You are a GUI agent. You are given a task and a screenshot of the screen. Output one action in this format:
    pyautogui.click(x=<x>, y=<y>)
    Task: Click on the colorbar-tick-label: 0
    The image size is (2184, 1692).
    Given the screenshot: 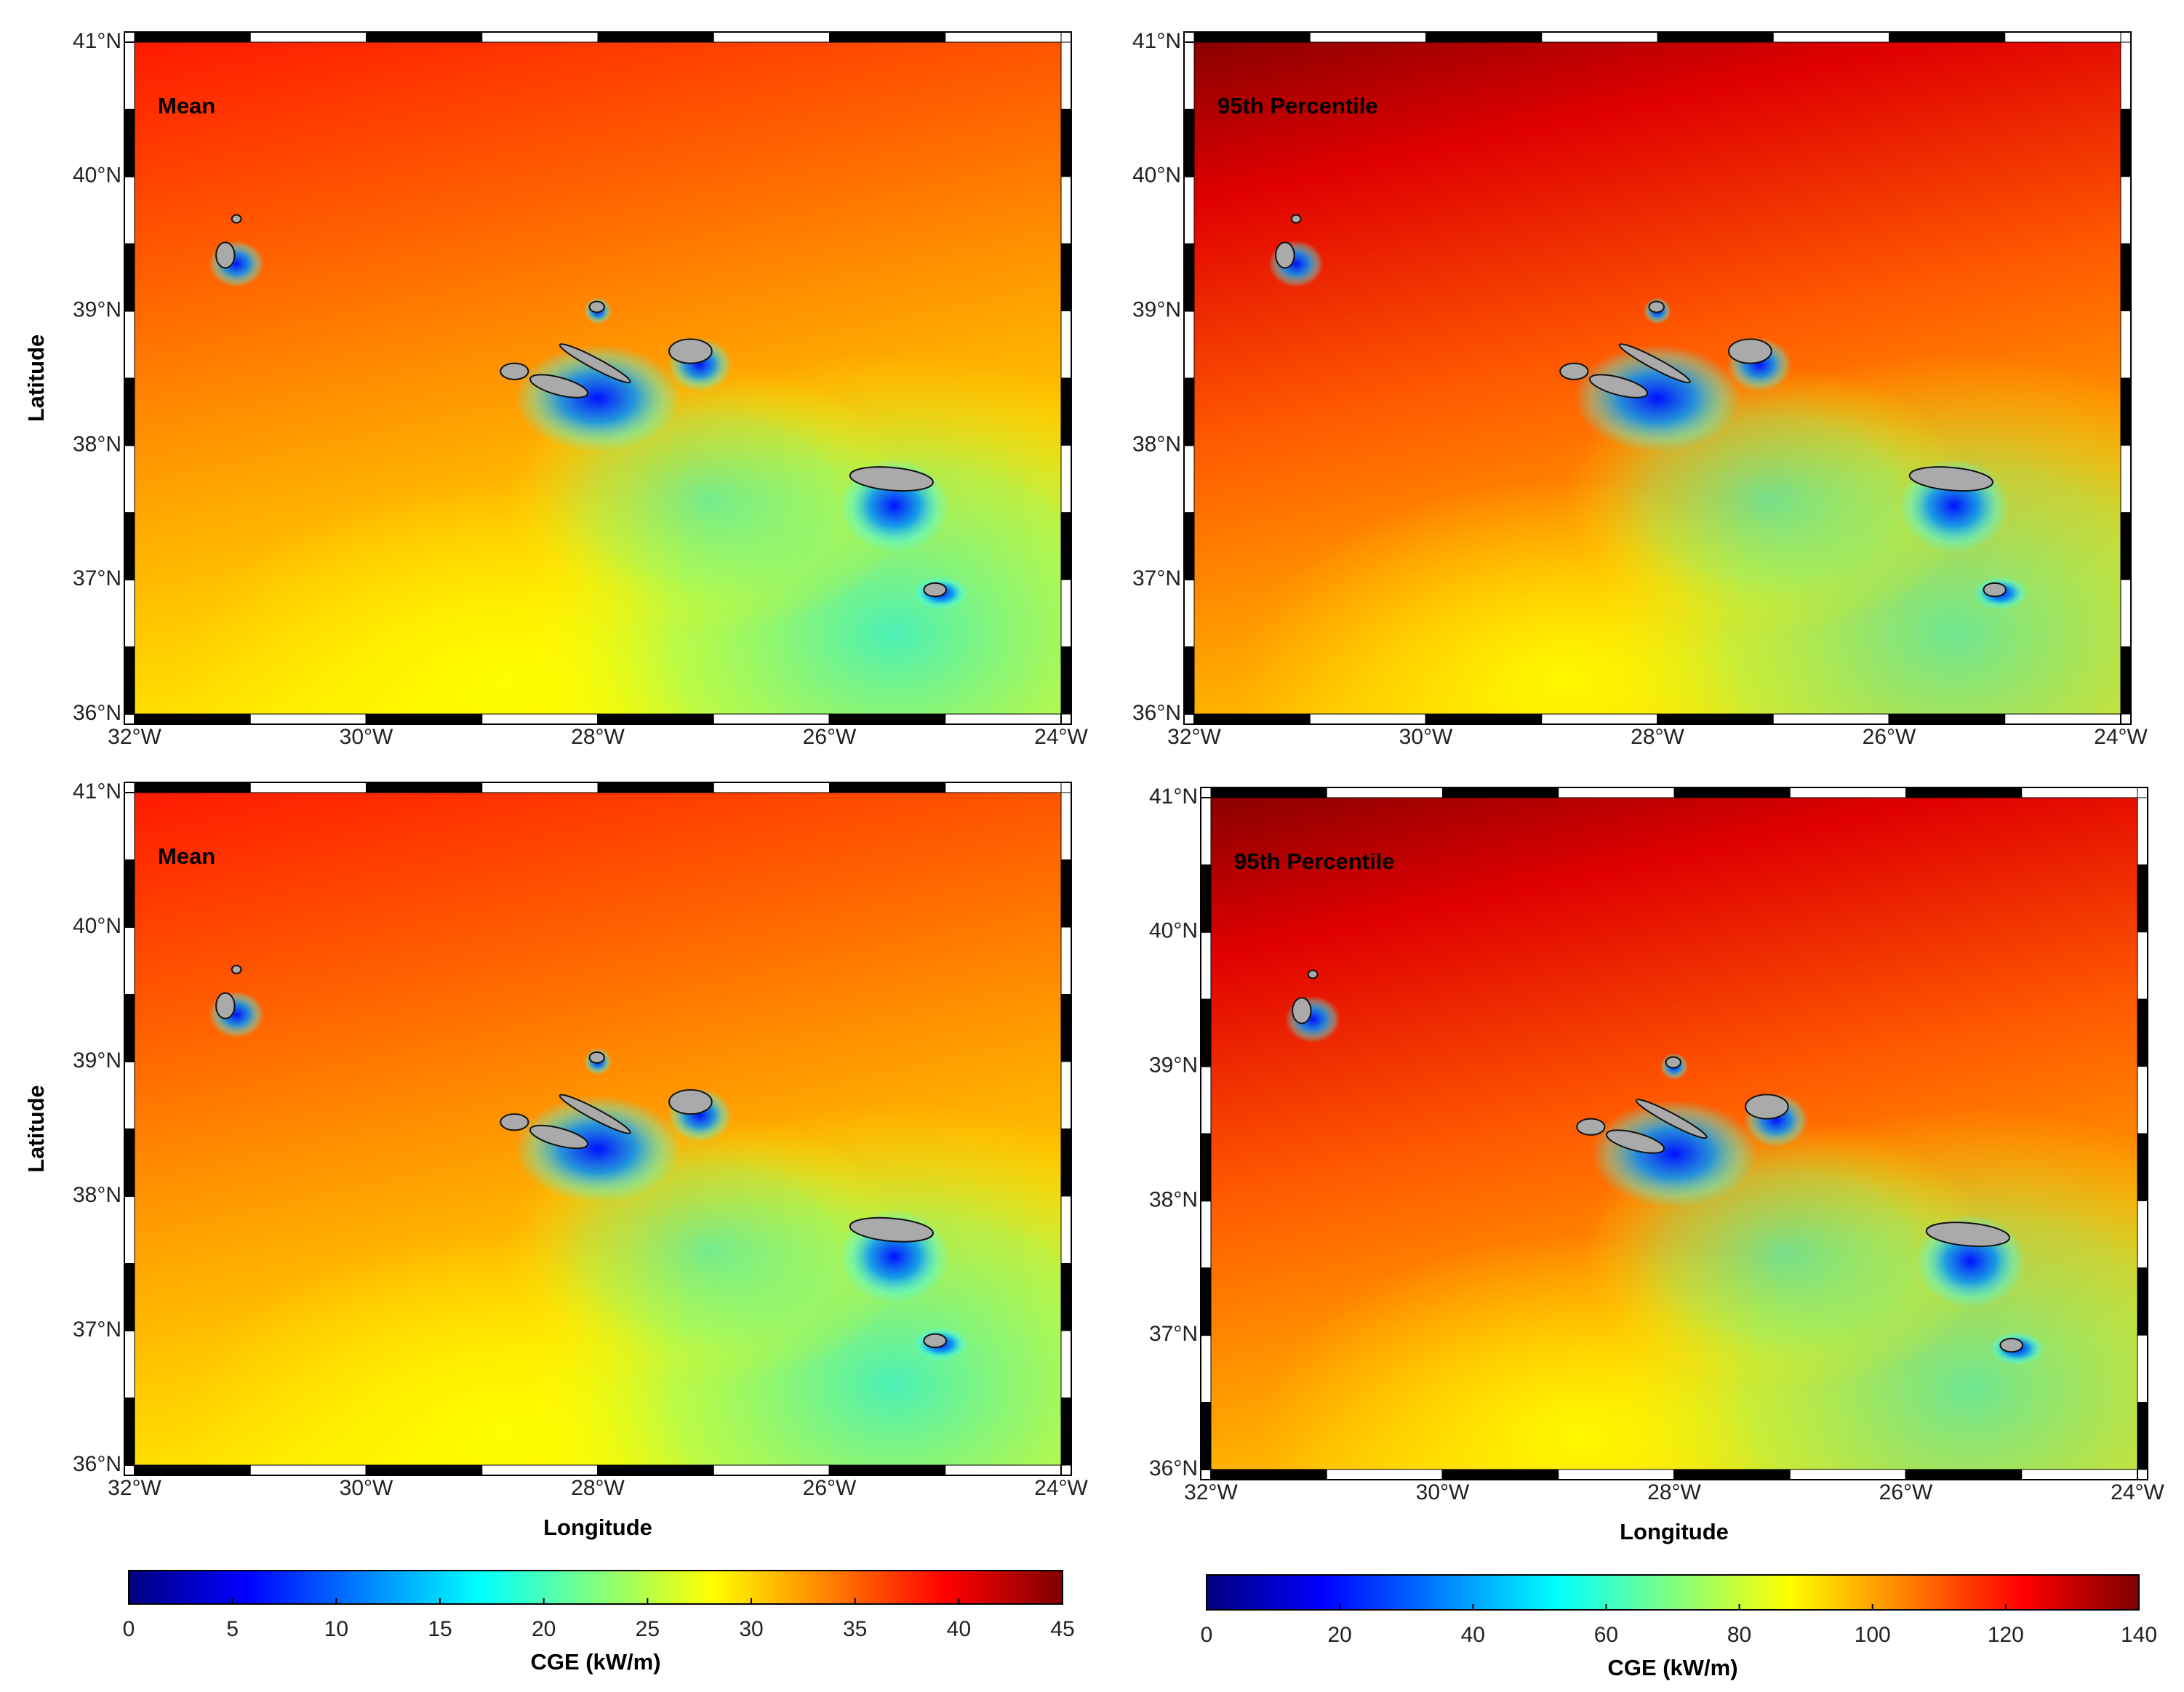 What is the action you would take?
    pyautogui.click(x=129, y=1629)
    